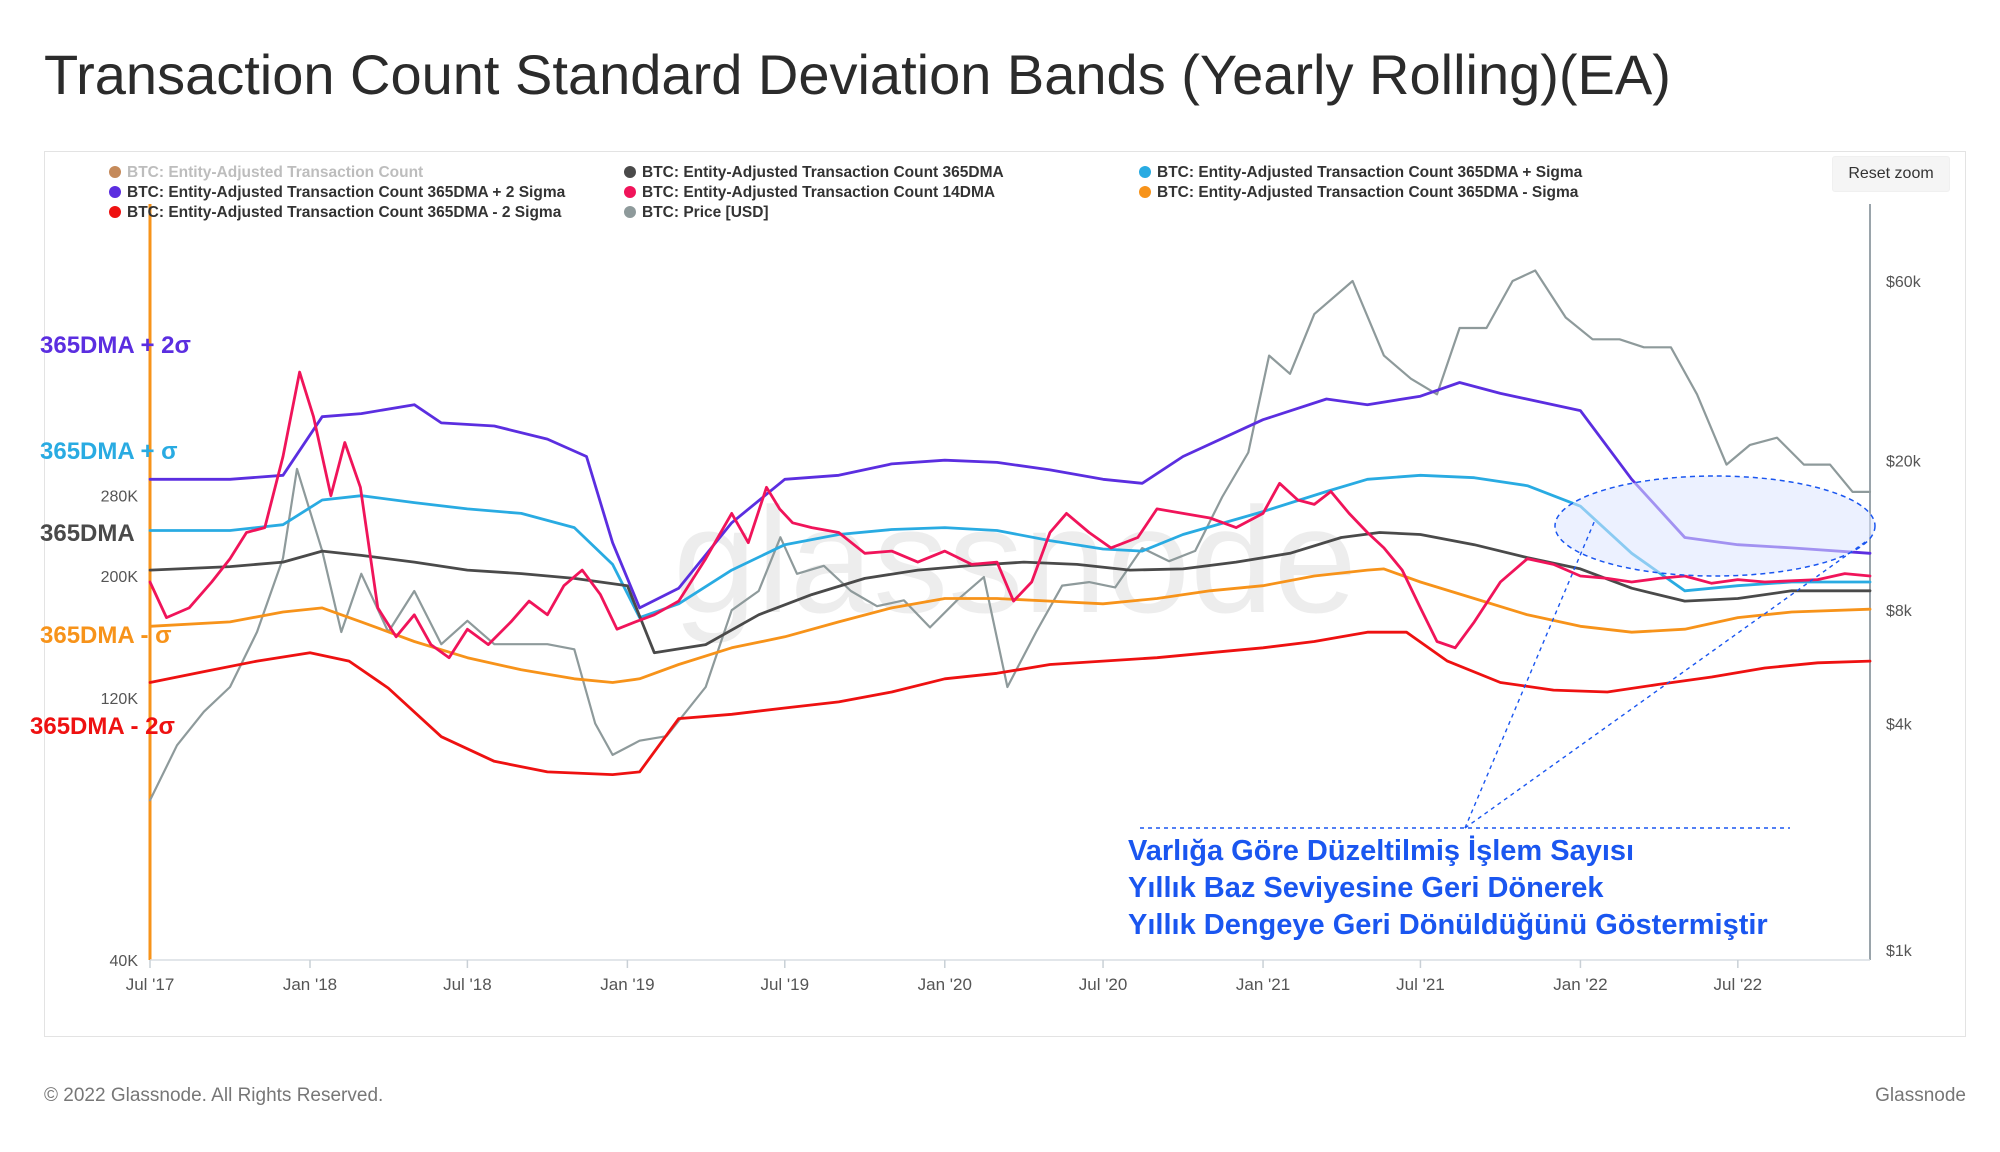 This screenshot has height=1152, width=2000. What do you see at coordinates (109, 451) in the screenshot?
I see `band-label: 365DMA + σ` at bounding box center [109, 451].